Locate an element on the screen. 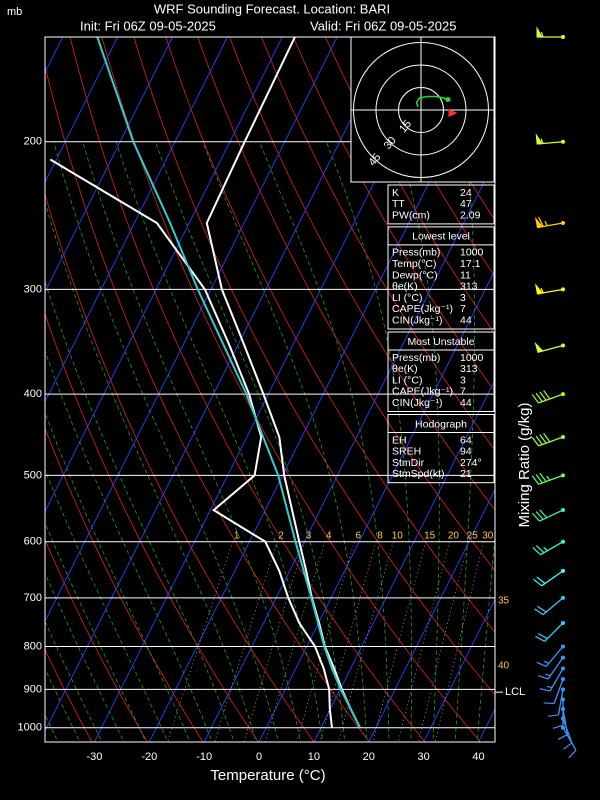 The image size is (600, 800). mixing-ratio-label: 20 is located at coordinates (454, 535).